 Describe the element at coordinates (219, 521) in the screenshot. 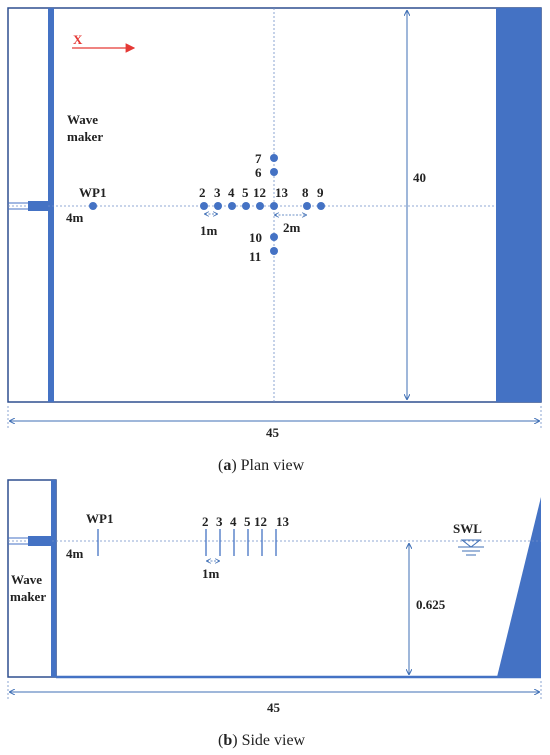

I see `side-probe-3-label: 3` at that location.